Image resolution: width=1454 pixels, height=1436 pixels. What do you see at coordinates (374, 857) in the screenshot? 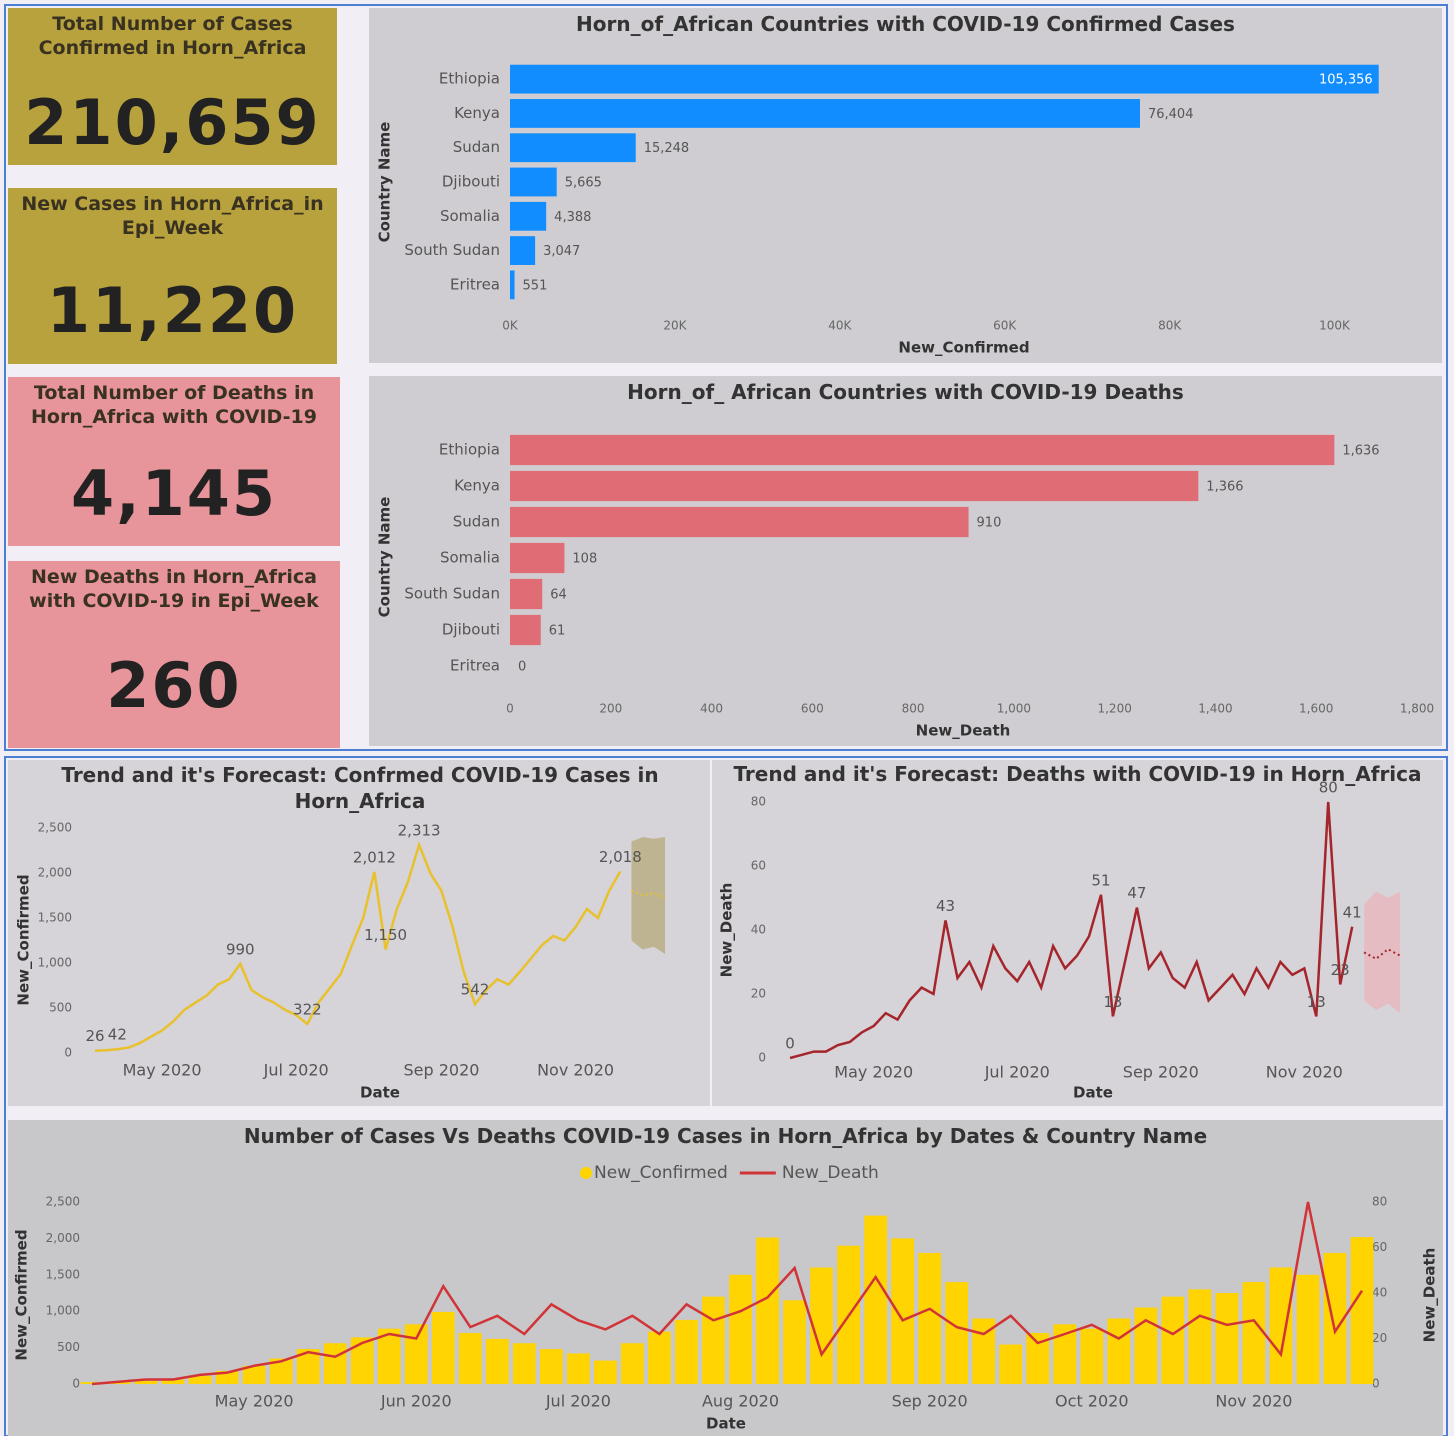
I see `data-label: 2,012` at bounding box center [374, 857].